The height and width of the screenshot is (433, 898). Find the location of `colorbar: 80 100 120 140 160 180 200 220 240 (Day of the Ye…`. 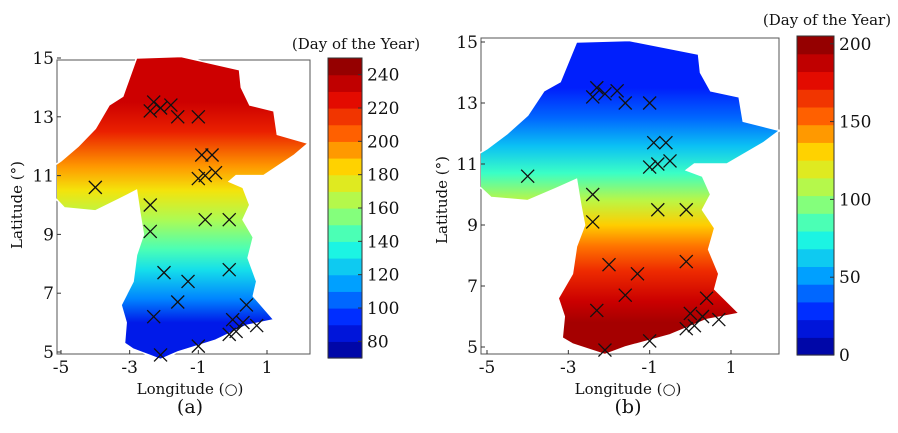

colorbar: 80 100 120 140 160 180 200 220 240 (Day of the Ye… is located at coordinates (356, 197).